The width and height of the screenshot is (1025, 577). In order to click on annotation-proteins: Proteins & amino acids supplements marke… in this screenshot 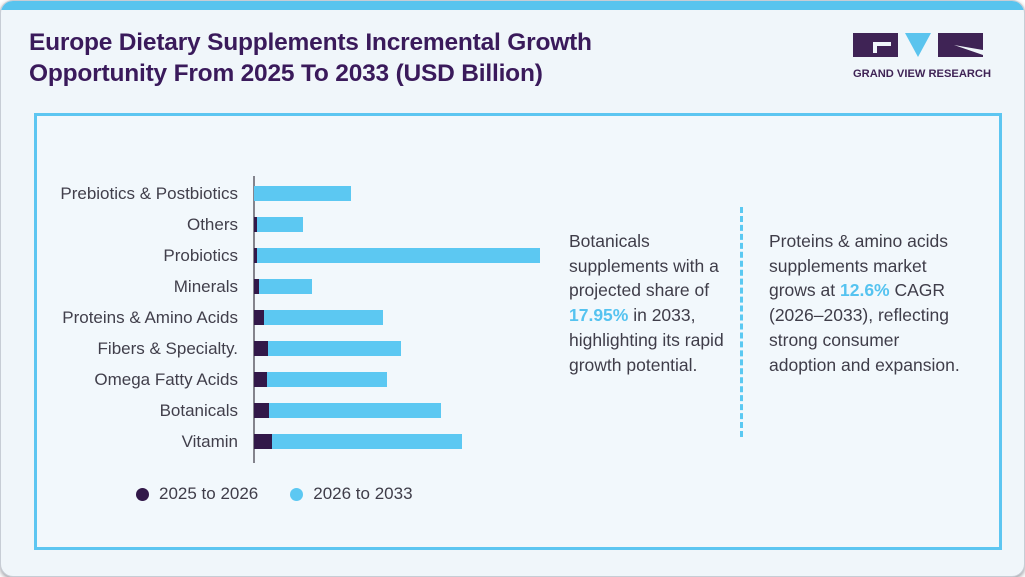, I will do `click(866, 303)`.